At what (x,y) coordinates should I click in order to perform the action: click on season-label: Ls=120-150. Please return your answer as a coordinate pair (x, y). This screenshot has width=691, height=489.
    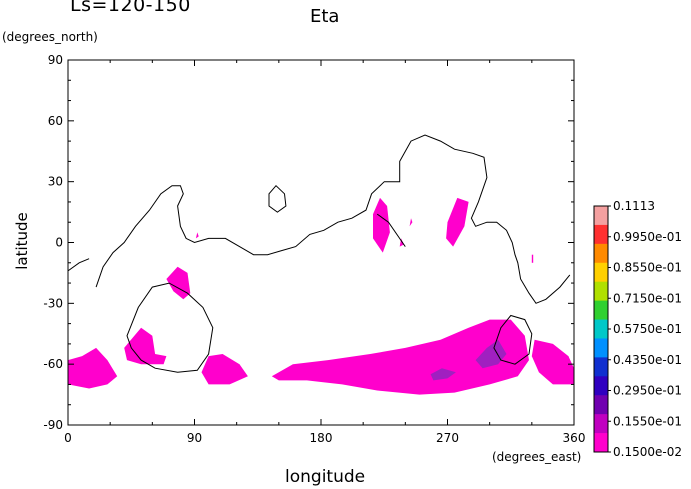
    Looking at the image, I should click on (130, 8).